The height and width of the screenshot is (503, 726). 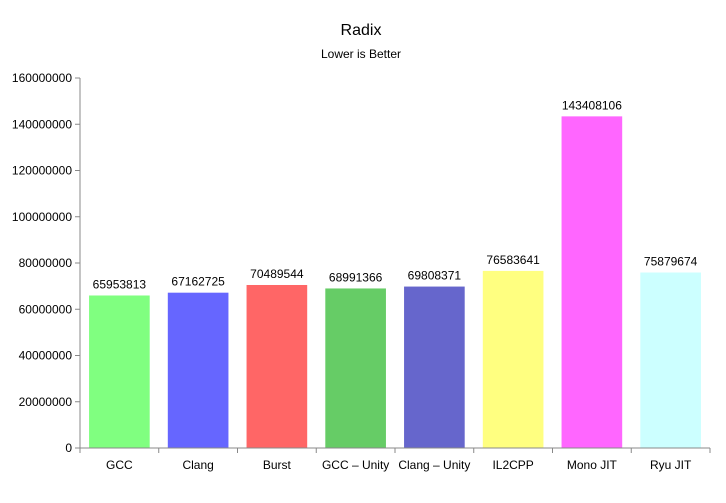 I want to click on y-tick-label: 80000000, so click(x=46, y=263).